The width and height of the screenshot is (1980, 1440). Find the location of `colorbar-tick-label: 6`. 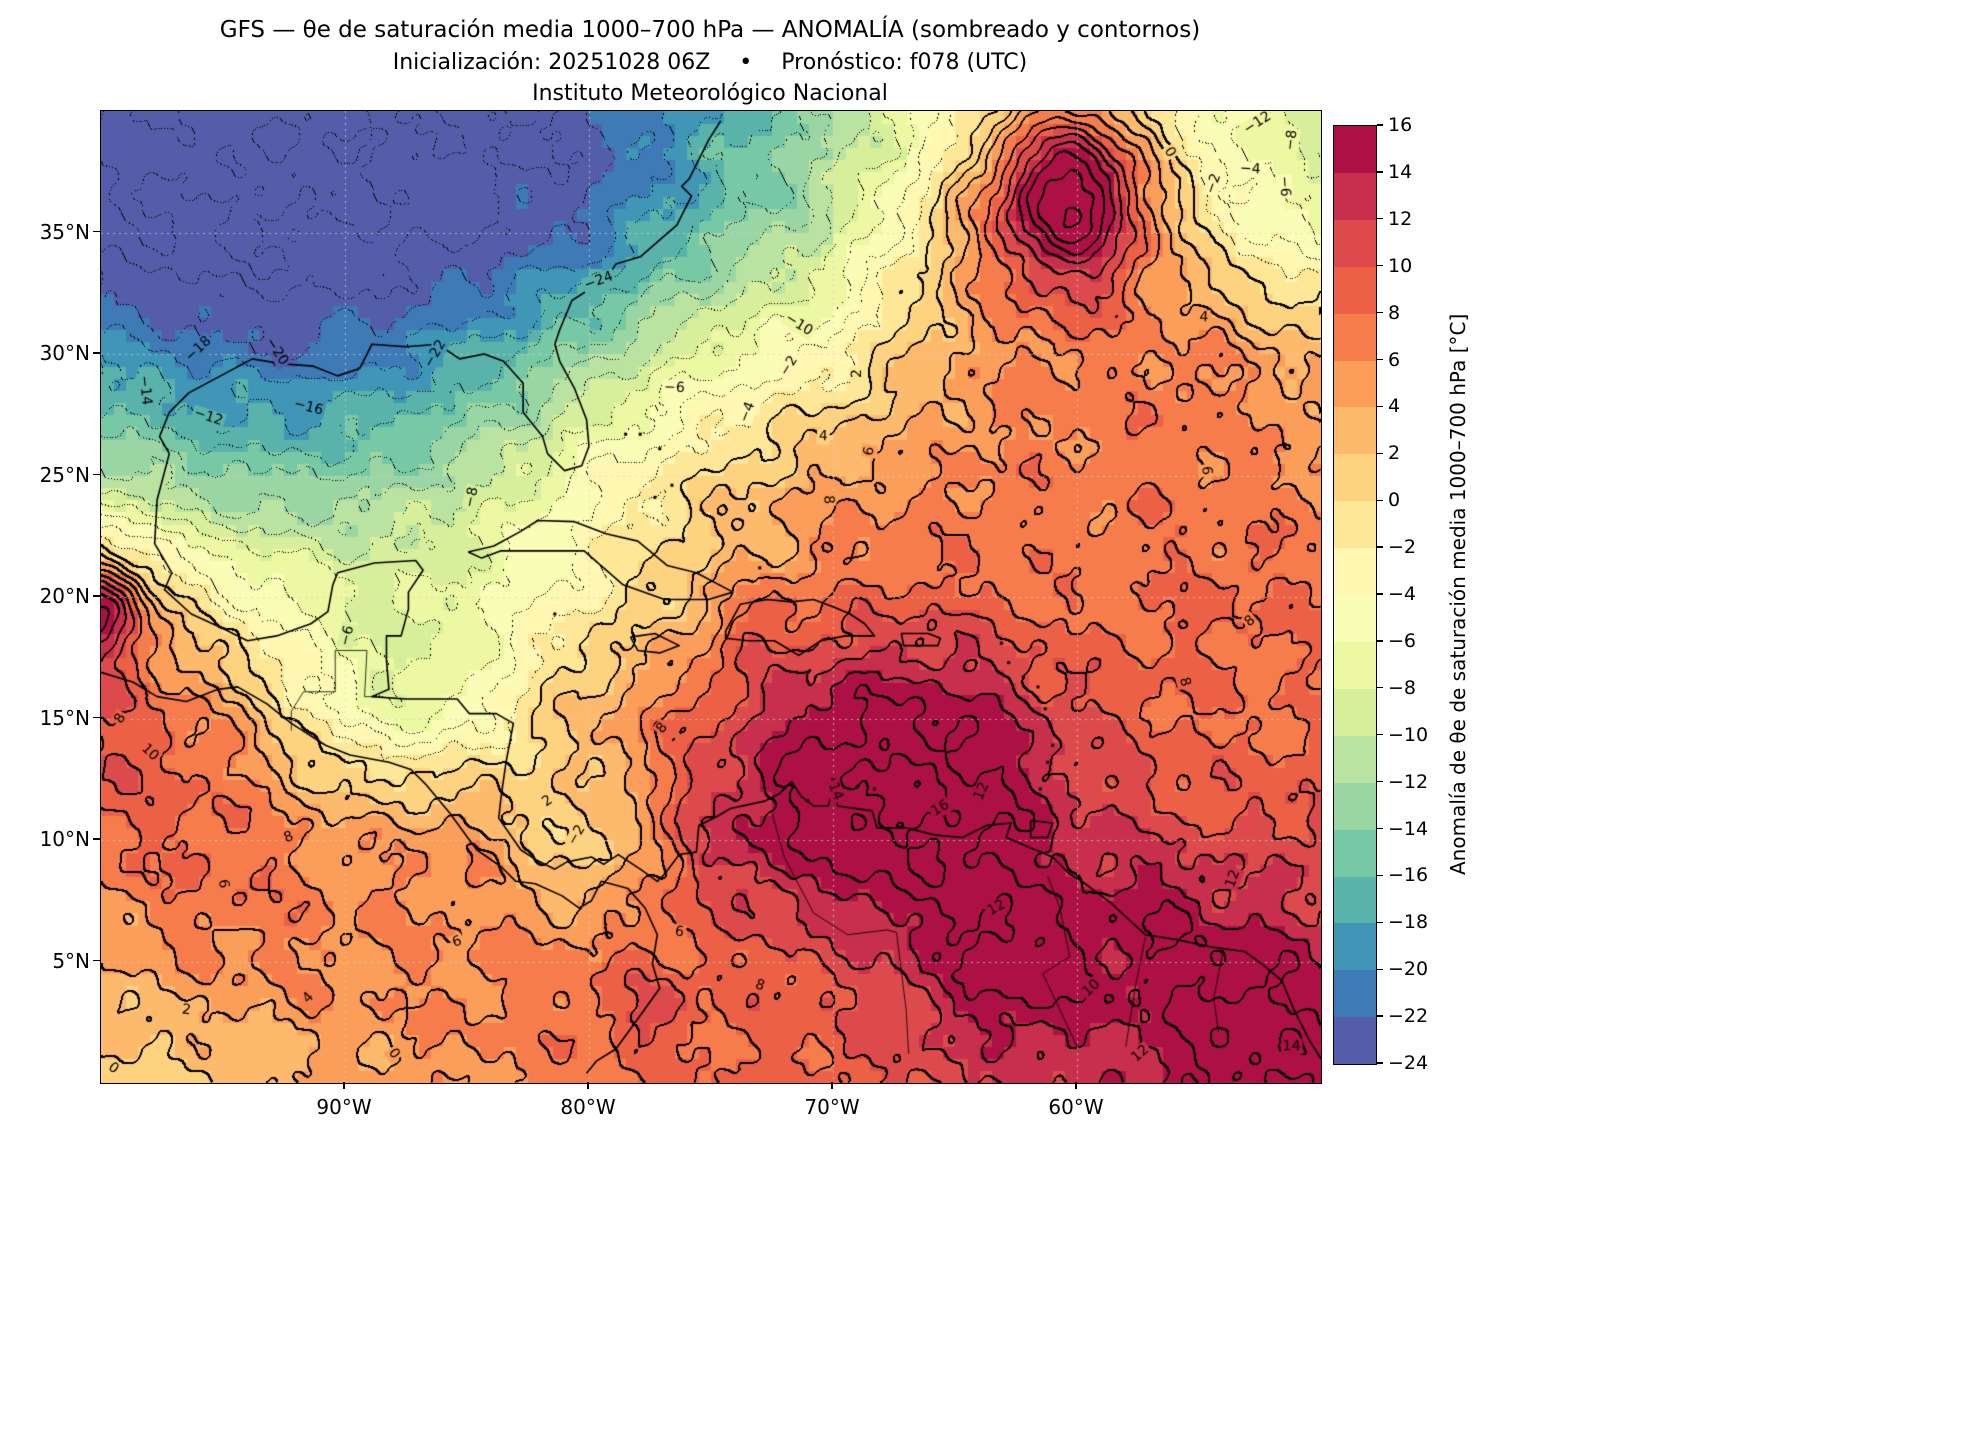

colorbar-tick-label: 6 is located at coordinates (1394, 359).